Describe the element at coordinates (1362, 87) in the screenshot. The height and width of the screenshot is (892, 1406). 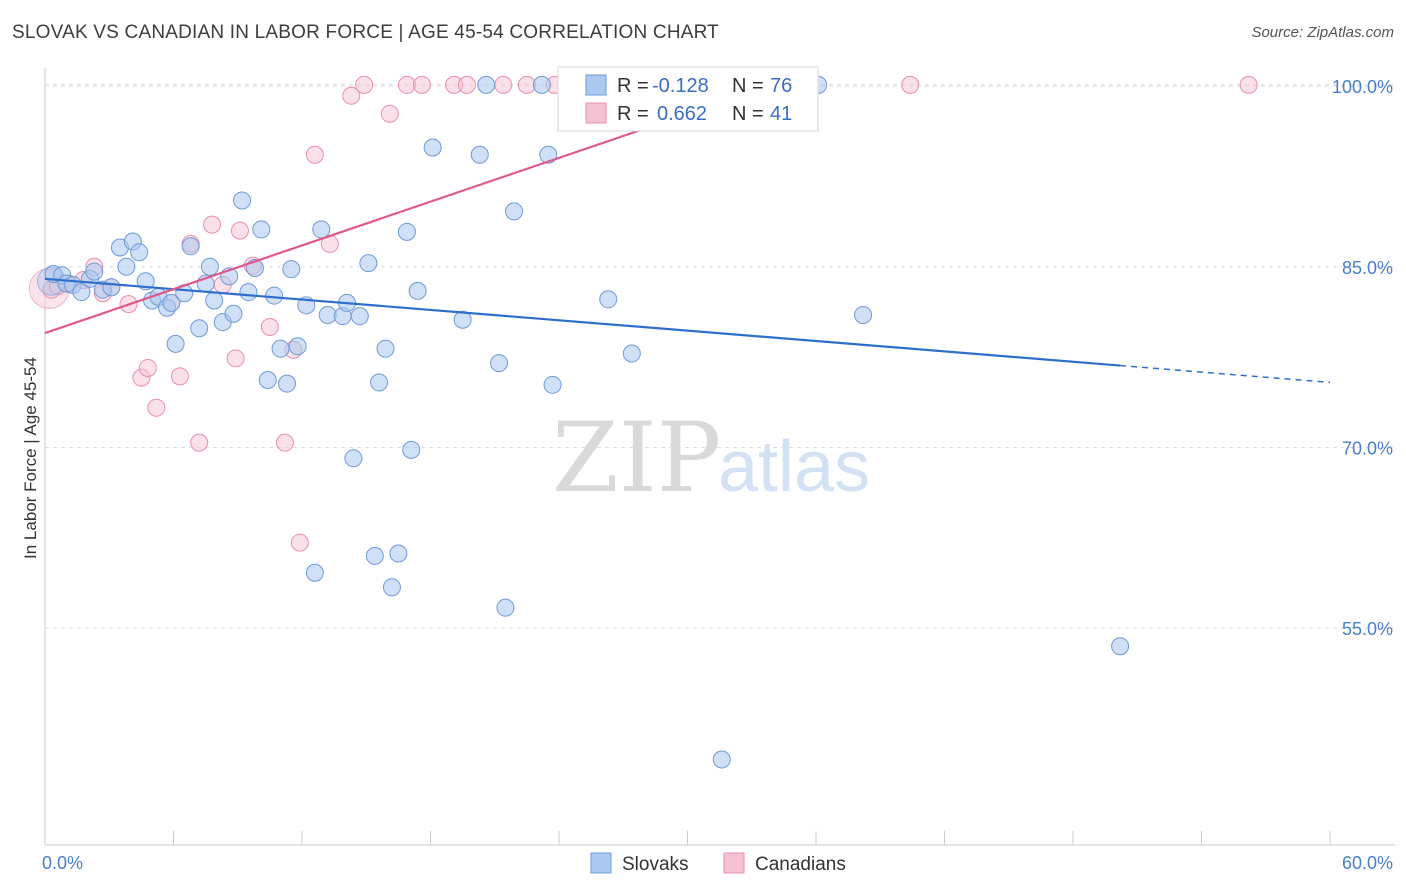
I see `y-tick-label: 100.0%` at that location.